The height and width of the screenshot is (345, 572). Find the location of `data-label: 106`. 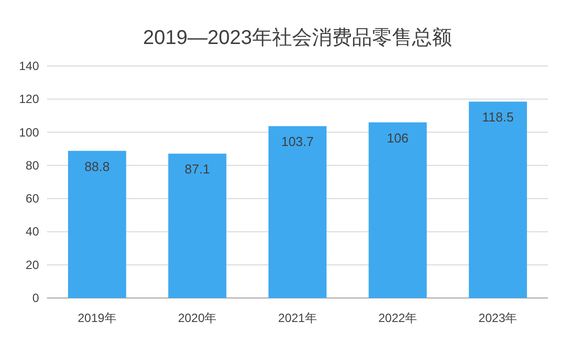

data-label: 106 is located at coordinates (397, 138).